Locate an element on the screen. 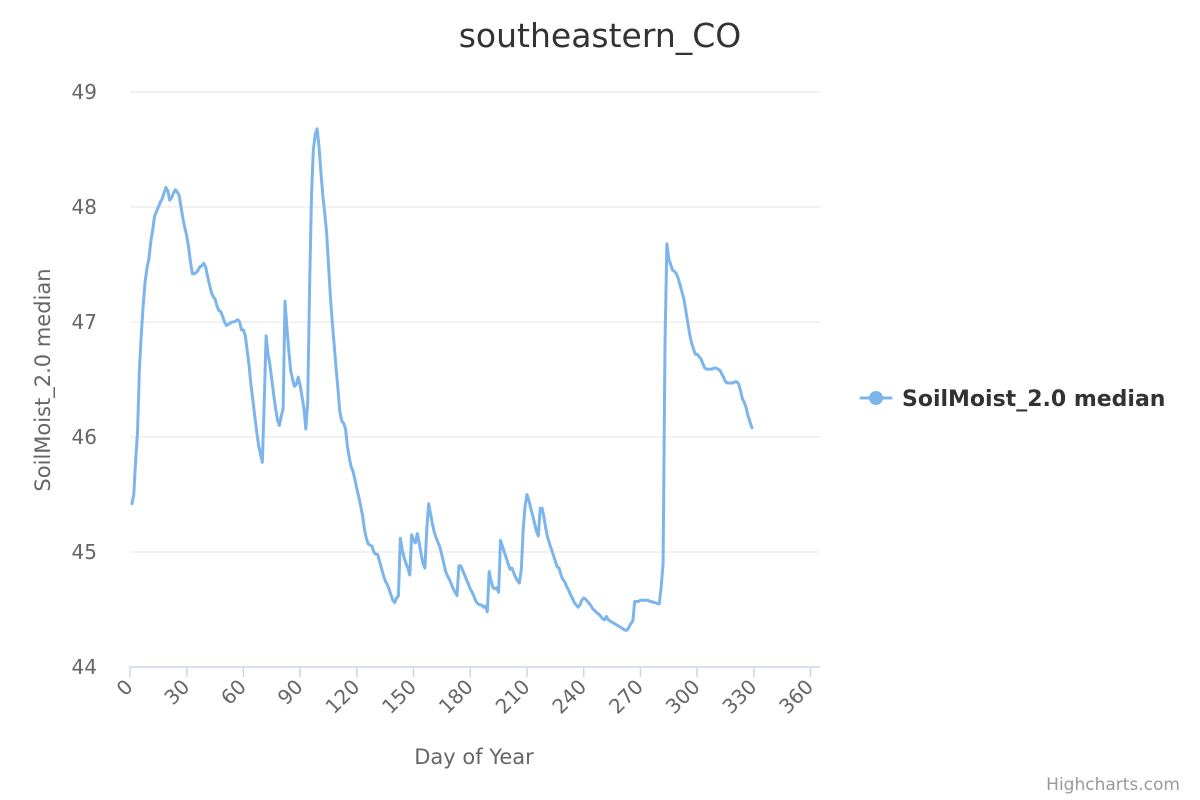 This screenshot has width=1200, height=800. x-tick-label: 180 is located at coordinates (456, 697).